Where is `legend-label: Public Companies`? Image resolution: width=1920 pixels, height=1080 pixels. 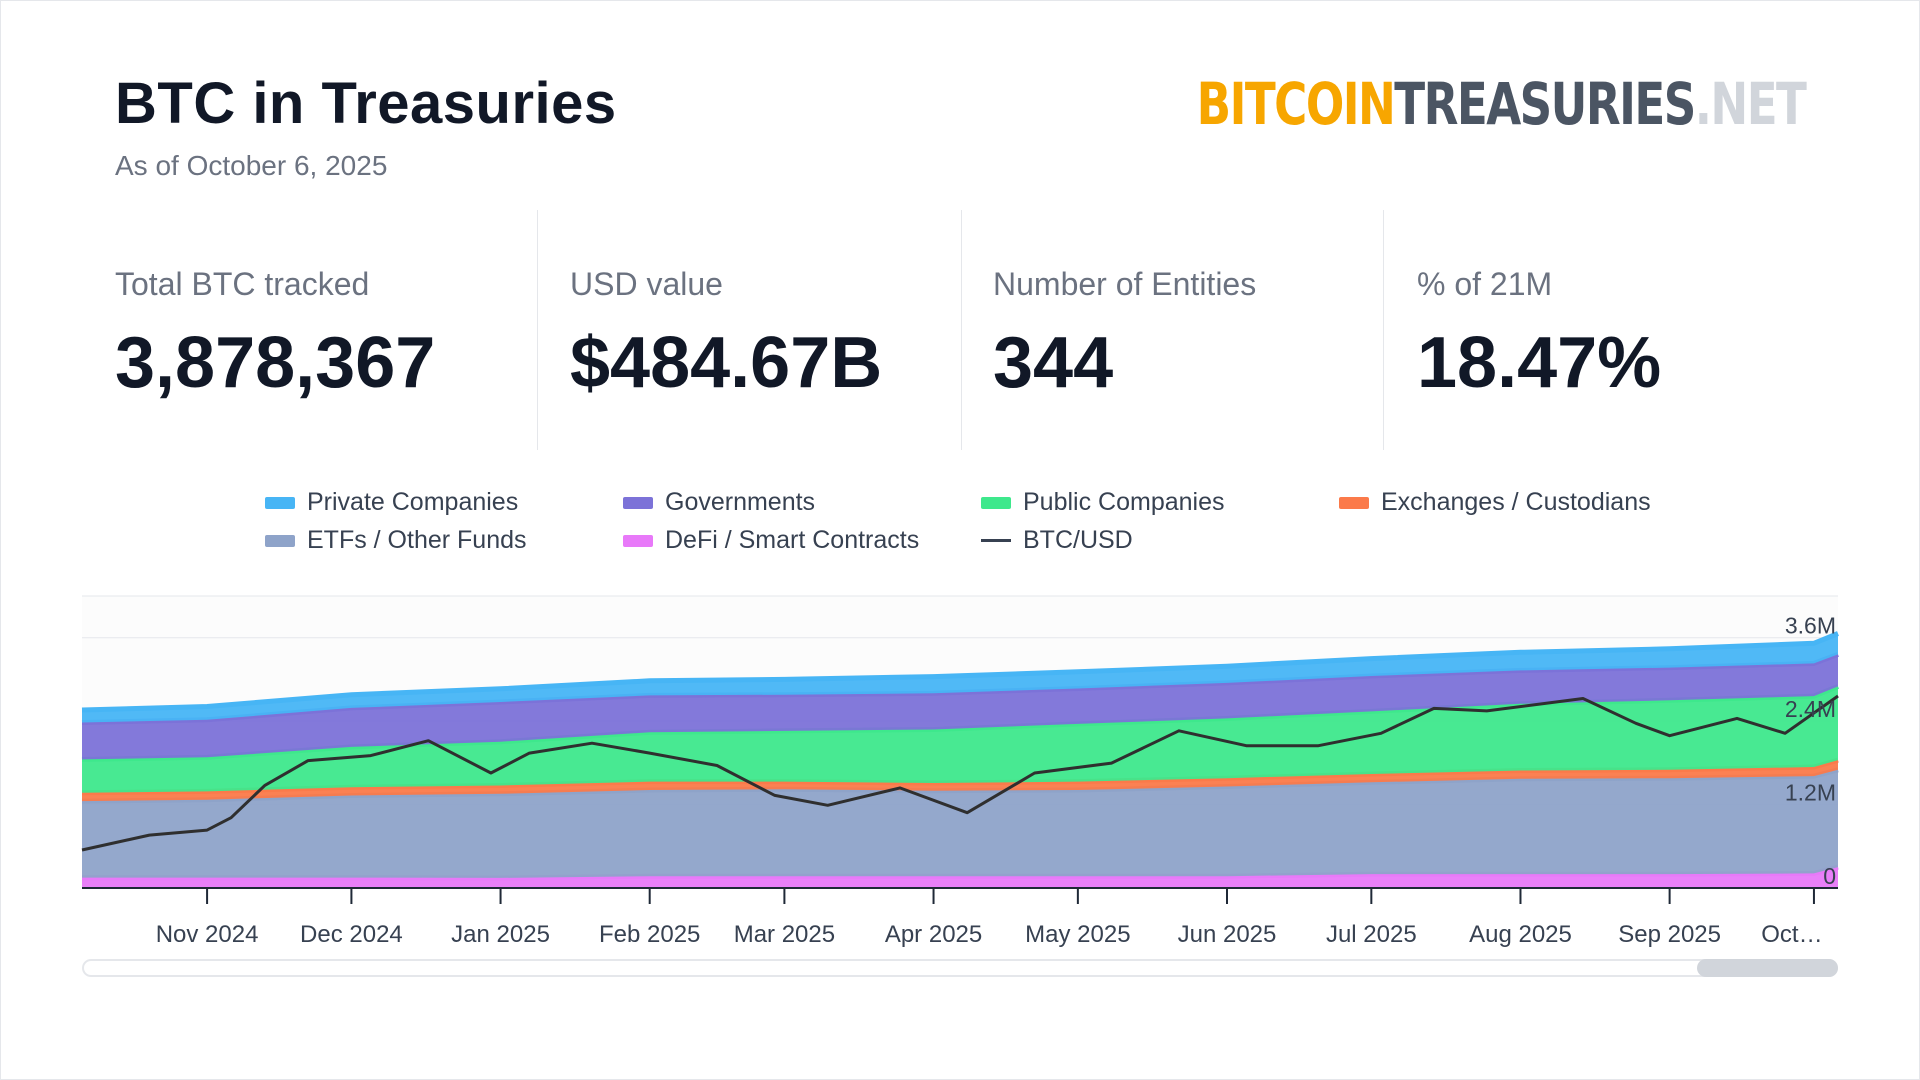 legend-label: Public Companies is located at coordinates (1124, 502).